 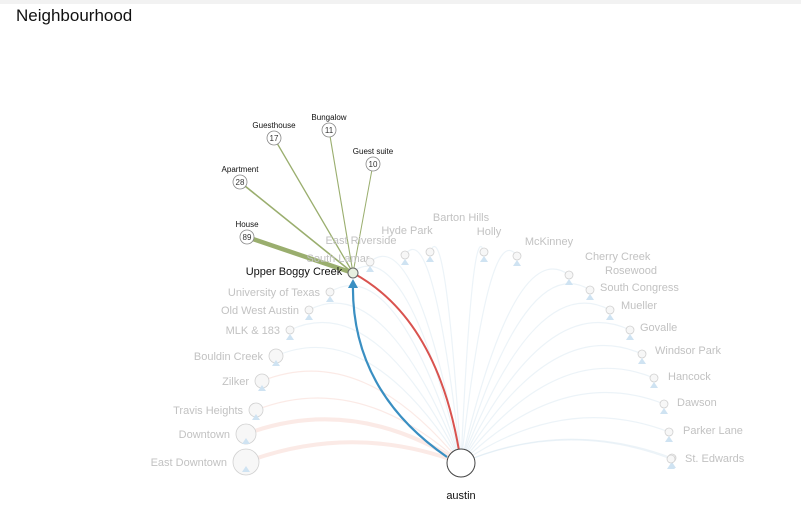 I want to click on type-count: 17, so click(x=274, y=138).